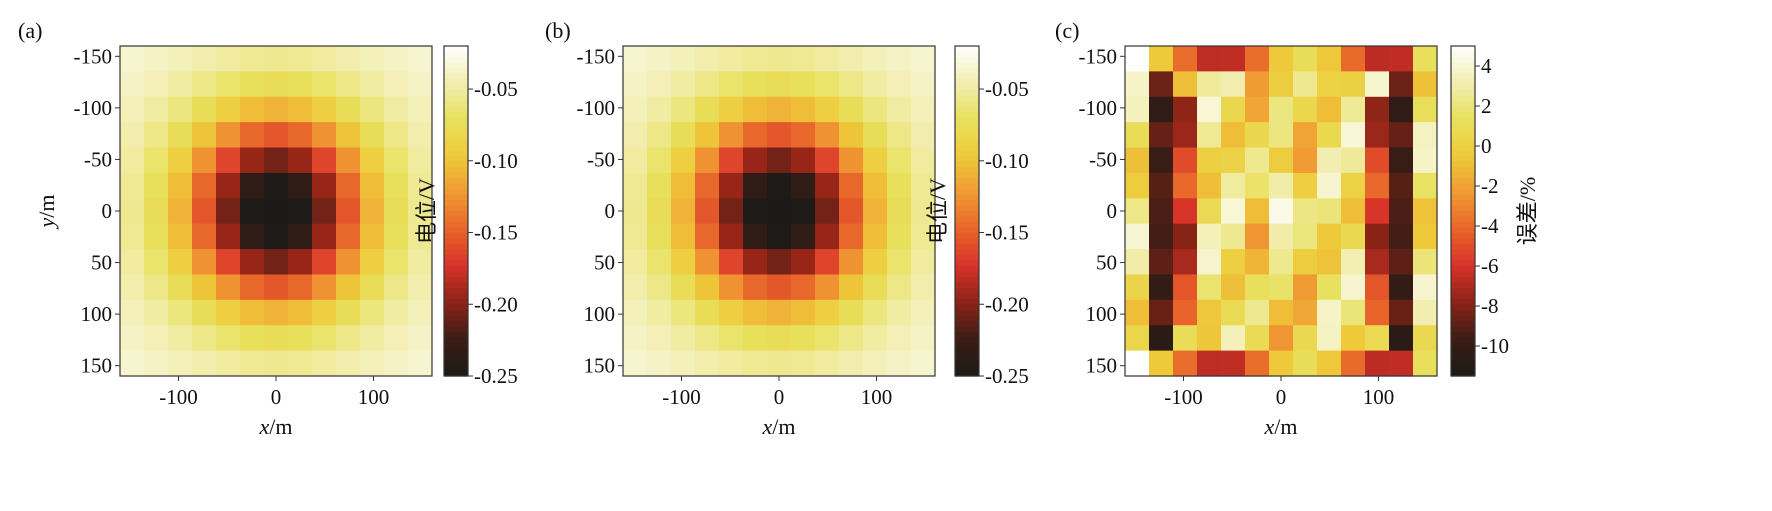 The image size is (1772, 511). I want to click on colorbar-tick-label: -6, so click(1490, 266).